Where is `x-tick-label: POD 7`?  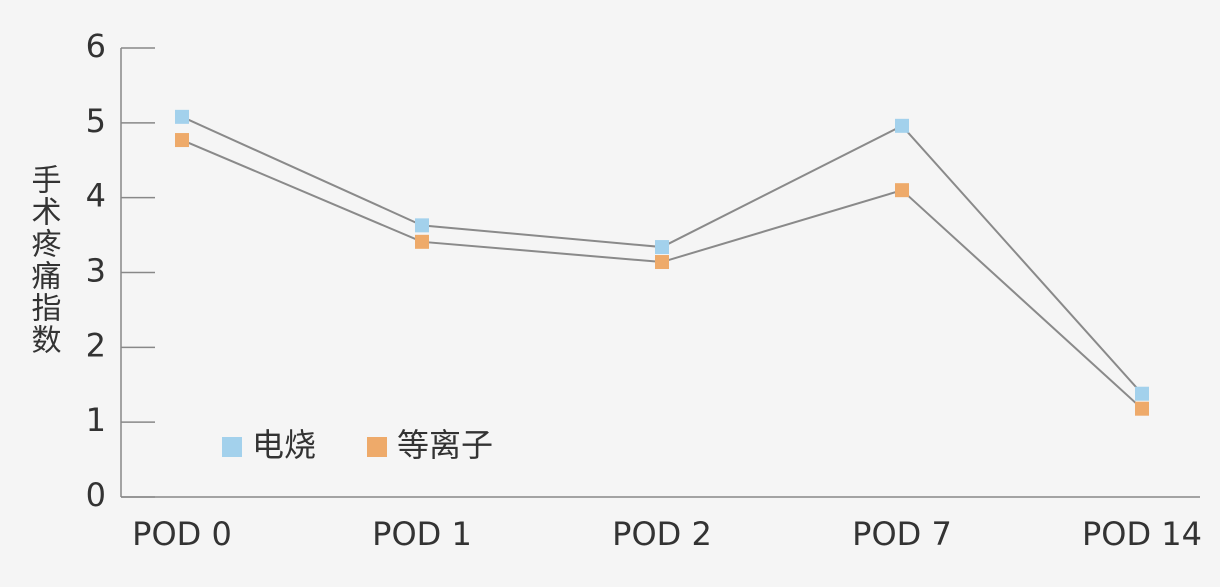 x-tick-label: POD 7 is located at coordinates (902, 534).